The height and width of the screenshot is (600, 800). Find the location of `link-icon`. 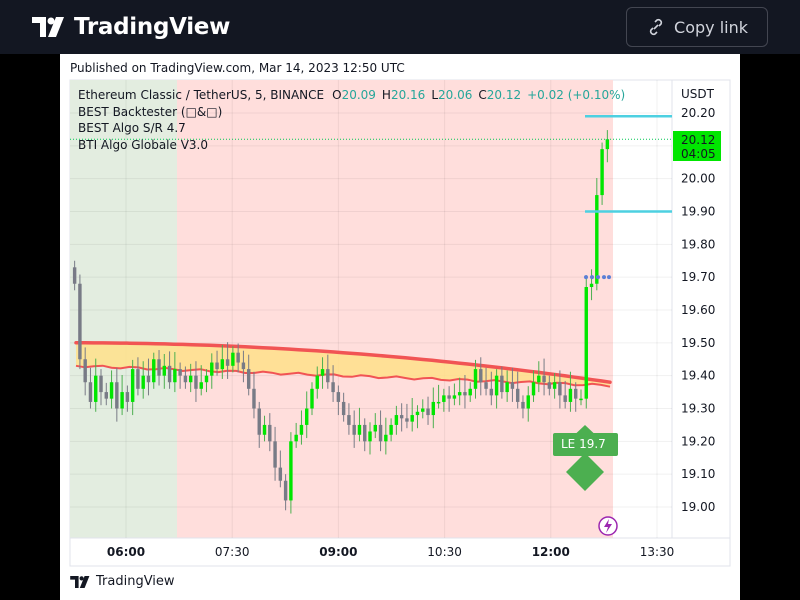

link-icon is located at coordinates (656, 27).